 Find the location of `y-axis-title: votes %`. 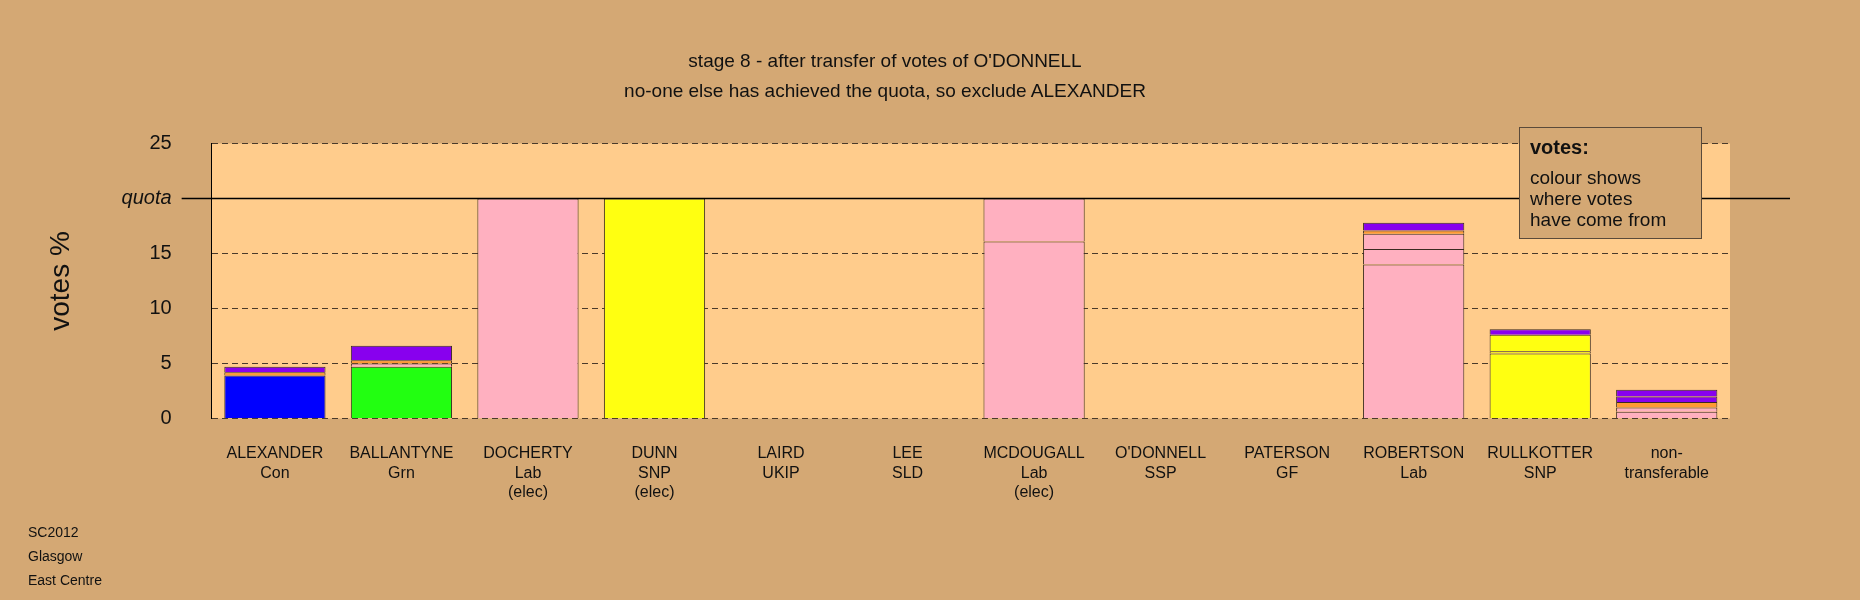

y-axis-title: votes % is located at coordinates (59, 281).